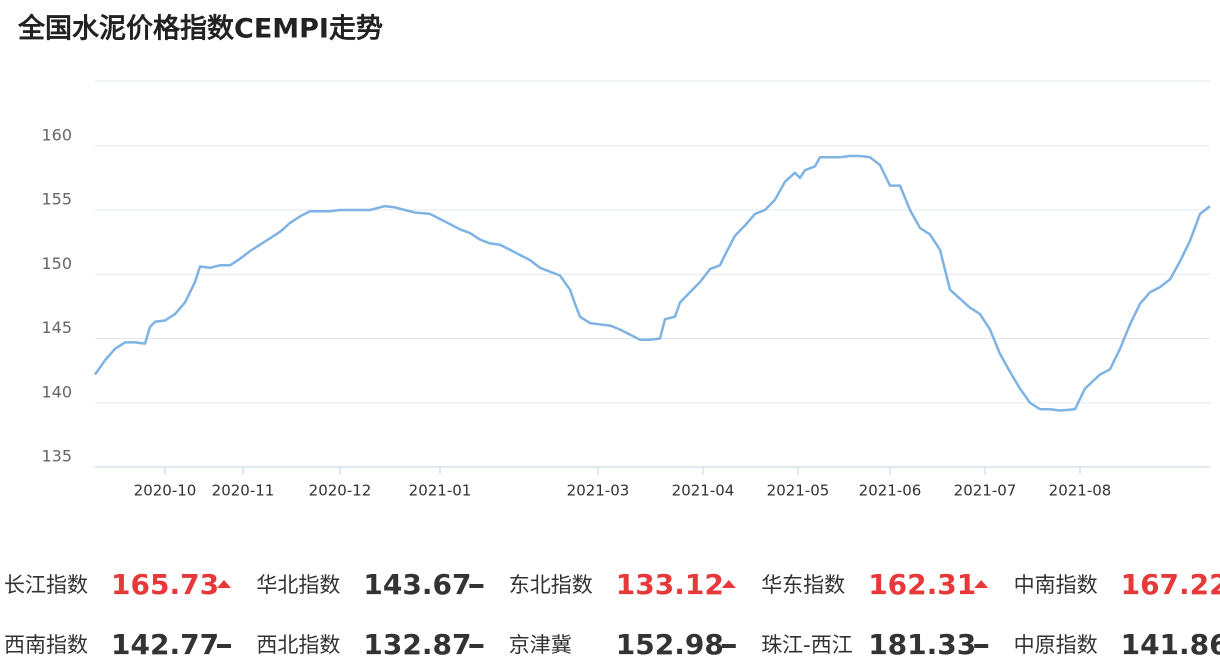  I want to click on index-name: 中原指数, so click(1056, 645).